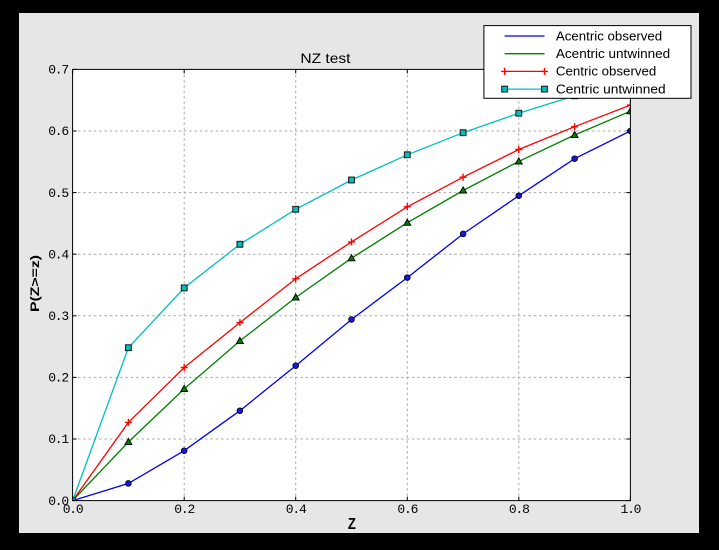 Image resolution: width=719 pixels, height=550 pixels. What do you see at coordinates (58, 439) in the screenshot?
I see `svg-text: 0.1` at bounding box center [58, 439].